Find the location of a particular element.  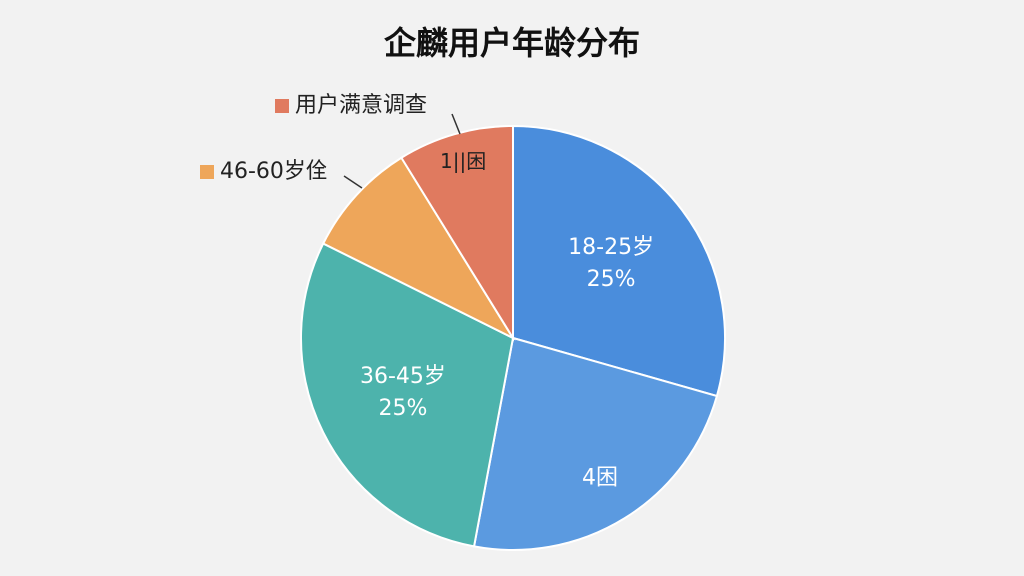

chart-title: 企麟用户年龄分布 is located at coordinates (512, 43).